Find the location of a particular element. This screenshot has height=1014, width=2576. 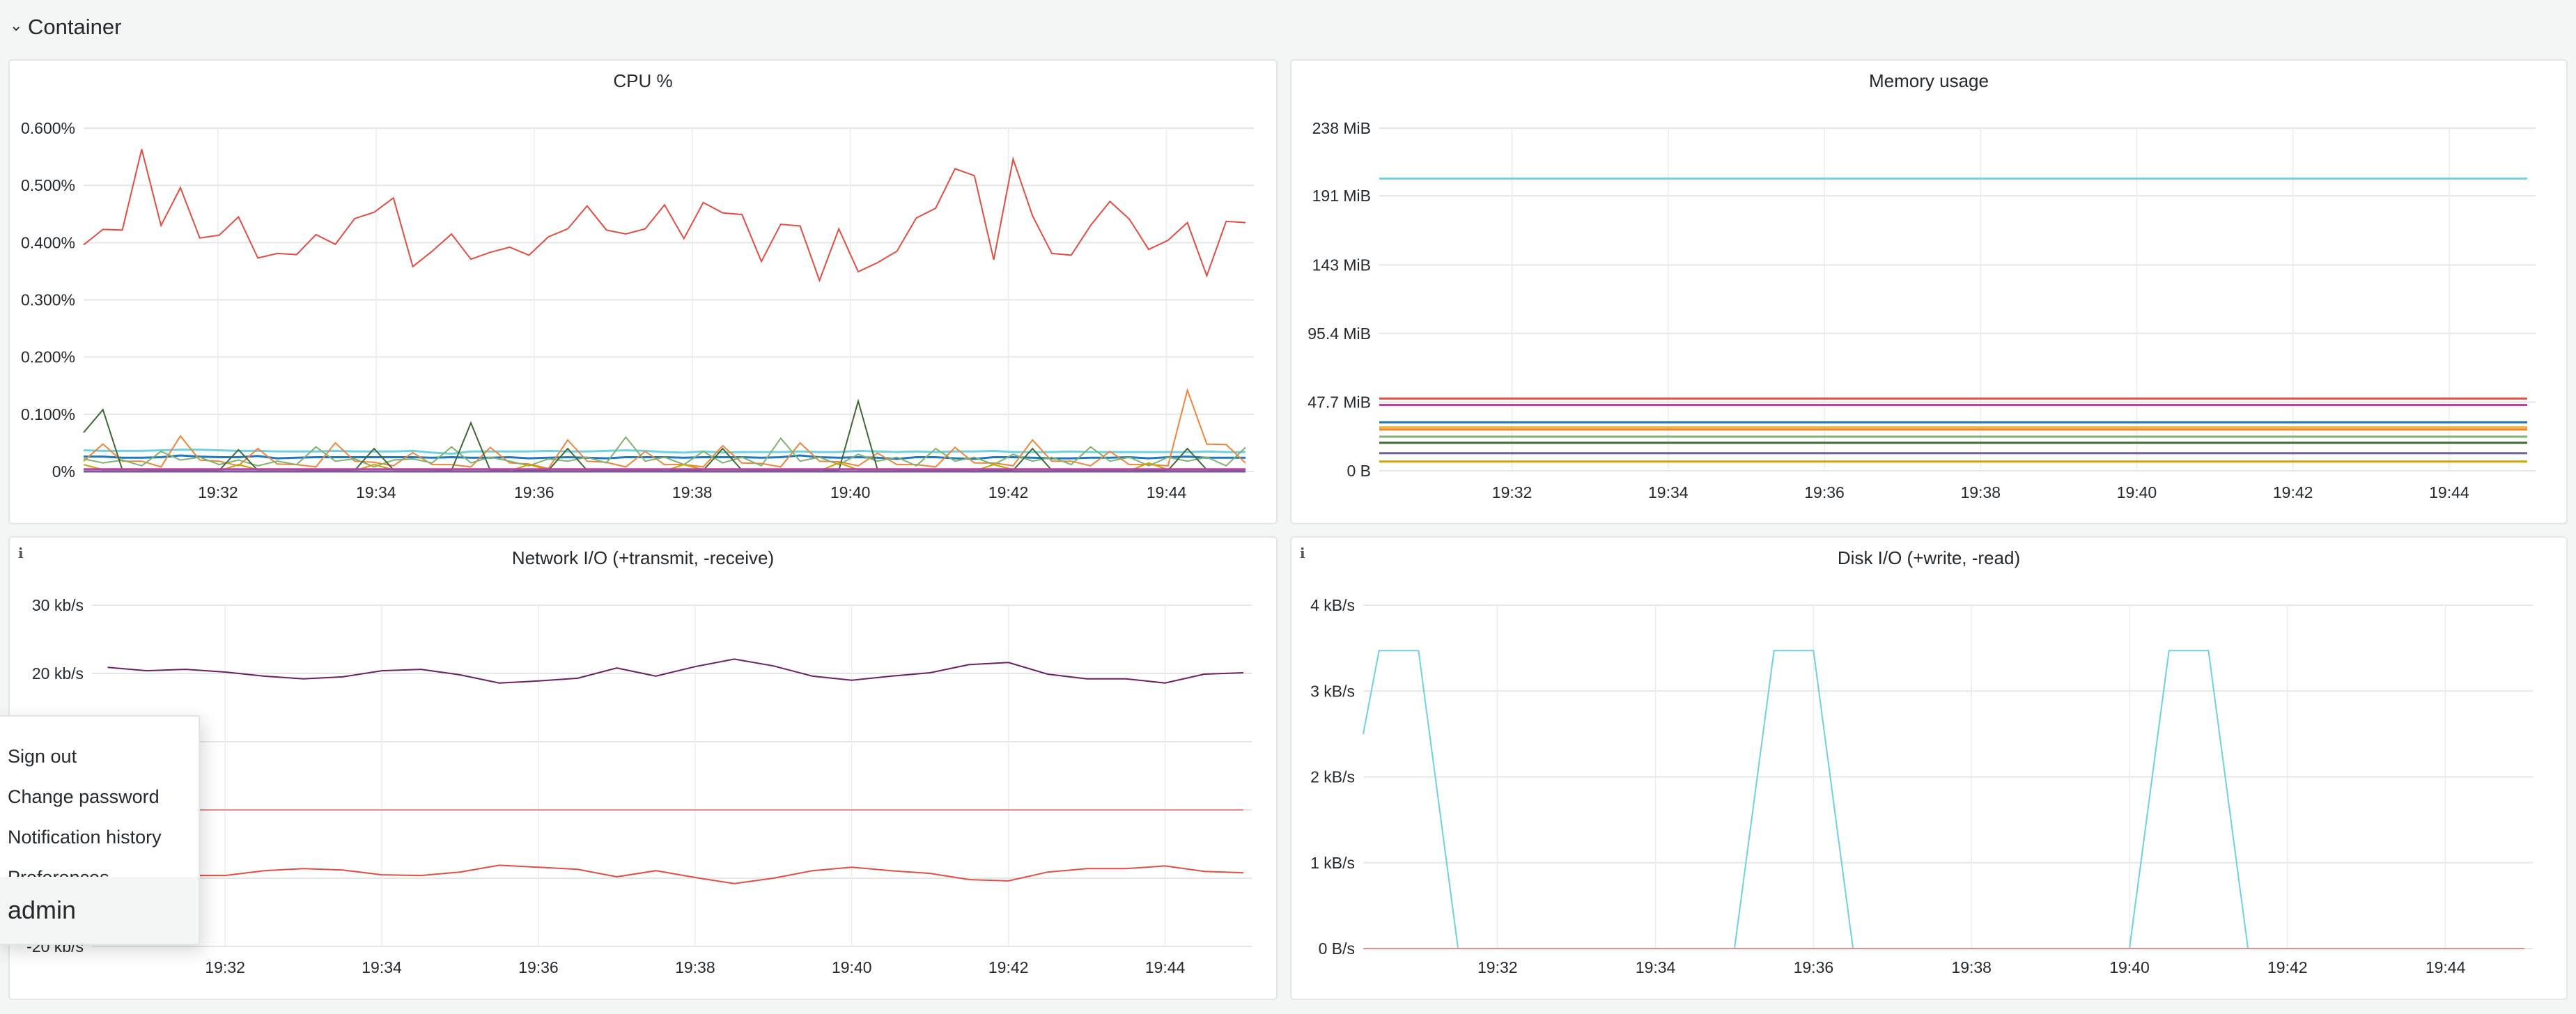

series-line-orange is located at coordinates (664, 428).